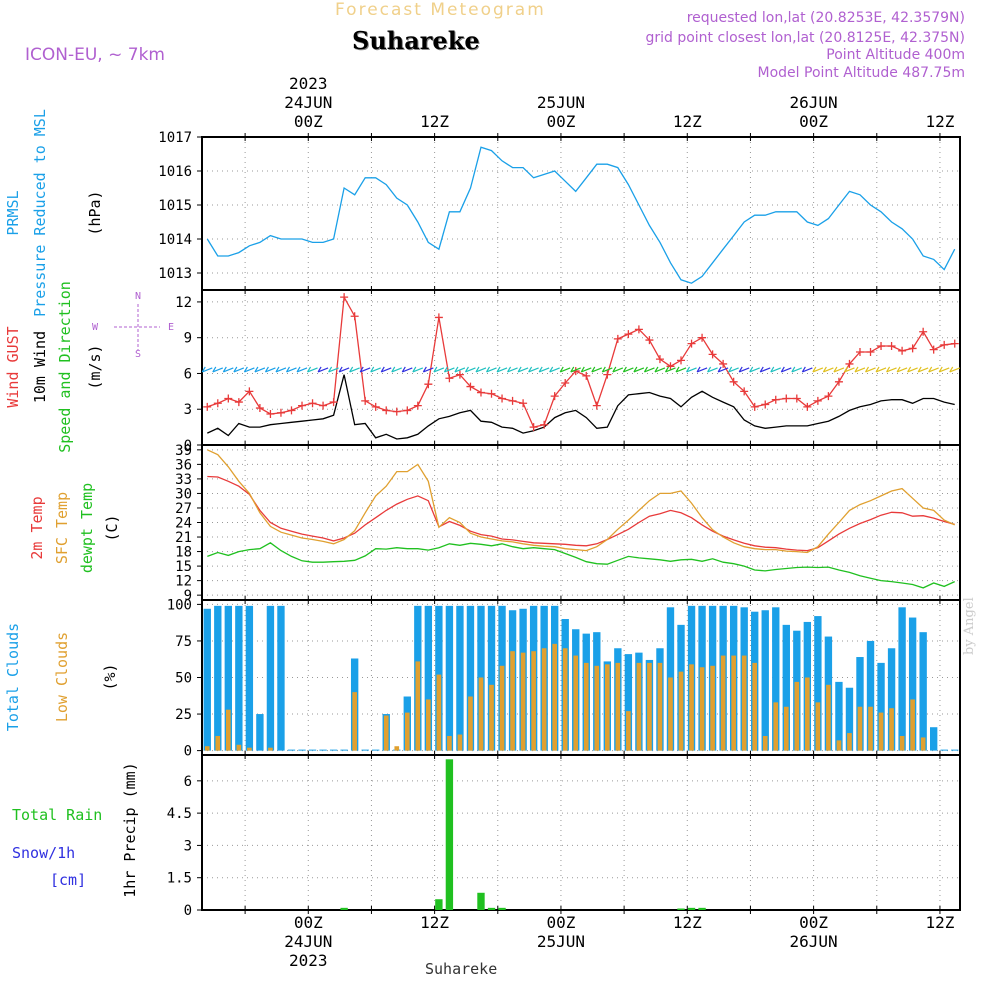  Describe the element at coordinates (37, 527) in the screenshot. I see `axis-label: 2m Temp` at that location.